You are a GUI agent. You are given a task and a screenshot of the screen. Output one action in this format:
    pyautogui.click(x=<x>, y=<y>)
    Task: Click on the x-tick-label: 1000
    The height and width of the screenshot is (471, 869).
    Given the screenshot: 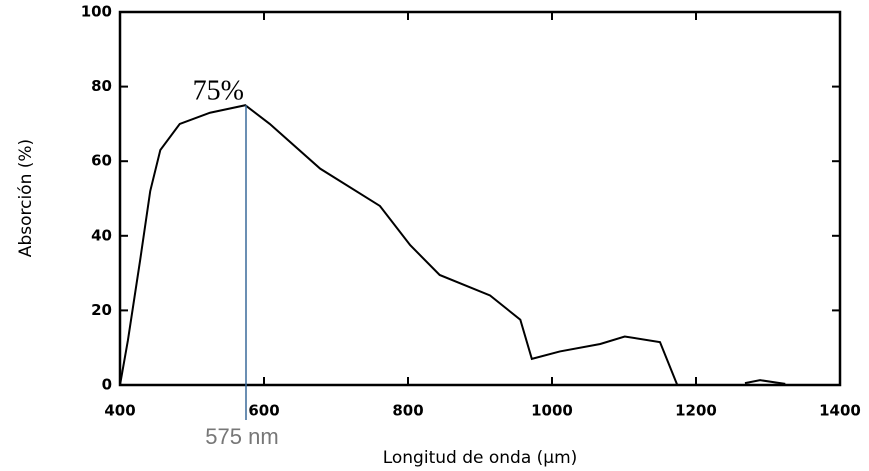 What is the action you would take?
    pyautogui.click(x=552, y=411)
    